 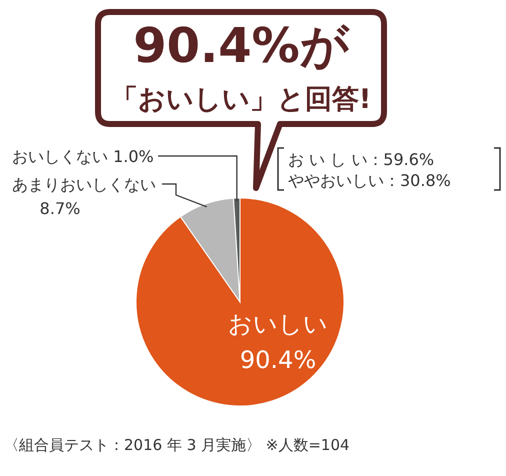 I want to click on data-label: 8.7%, so click(x=60, y=208).